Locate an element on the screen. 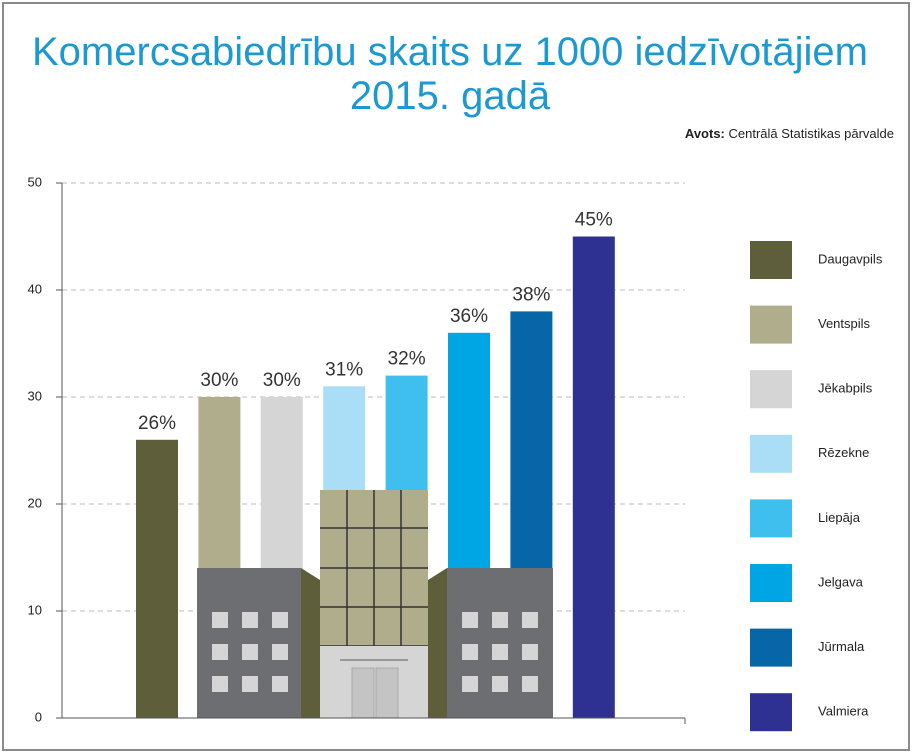 The image size is (912, 753). source-label: Avots: is located at coordinates (704, 133).